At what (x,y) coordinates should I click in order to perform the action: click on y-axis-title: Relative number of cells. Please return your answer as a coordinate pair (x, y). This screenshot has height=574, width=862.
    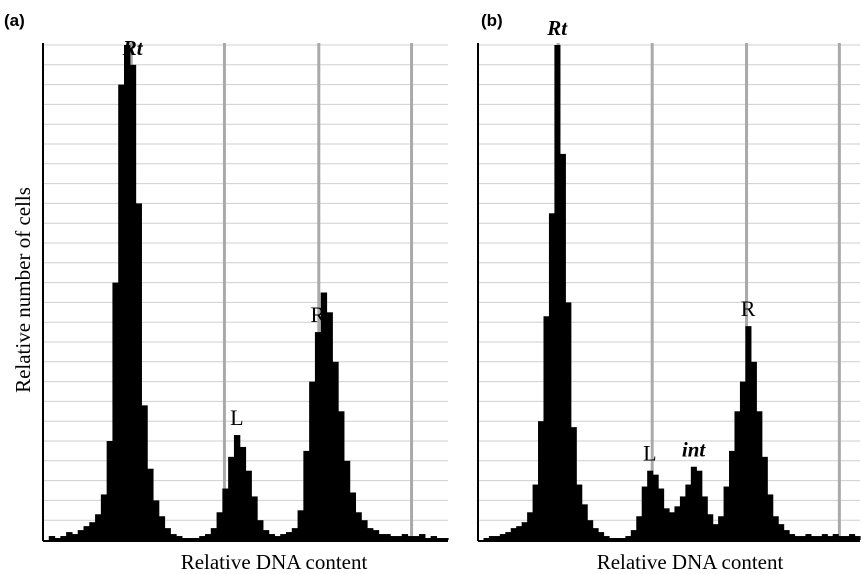
    Looking at the image, I should click on (23, 290).